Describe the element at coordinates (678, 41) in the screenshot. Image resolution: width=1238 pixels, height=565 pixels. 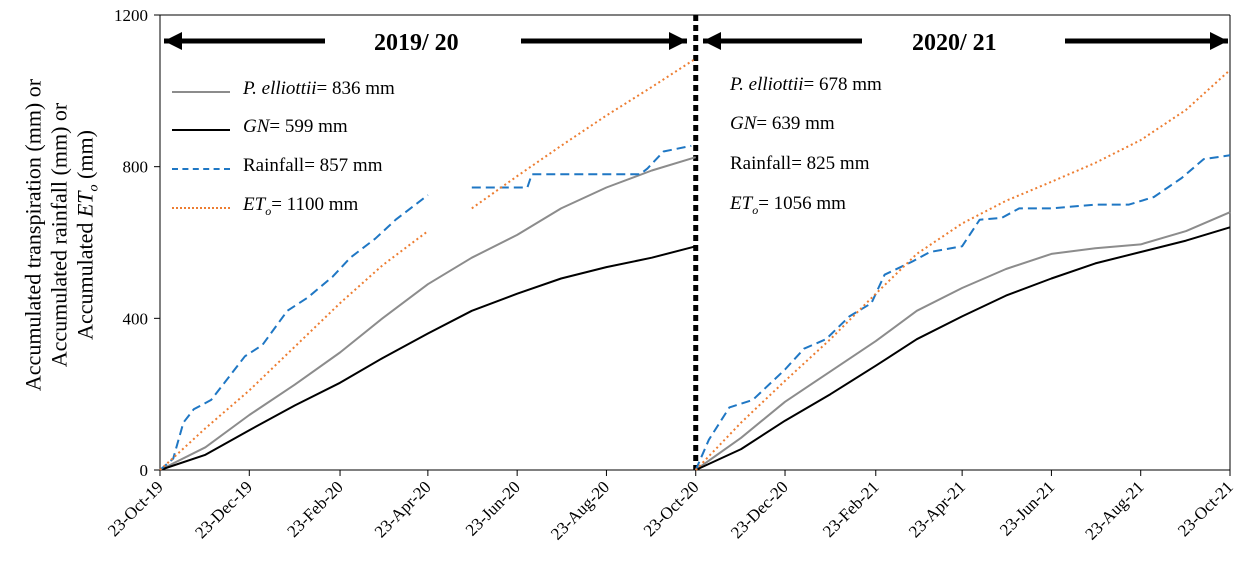
I see `arrow-2019-right-head` at that location.